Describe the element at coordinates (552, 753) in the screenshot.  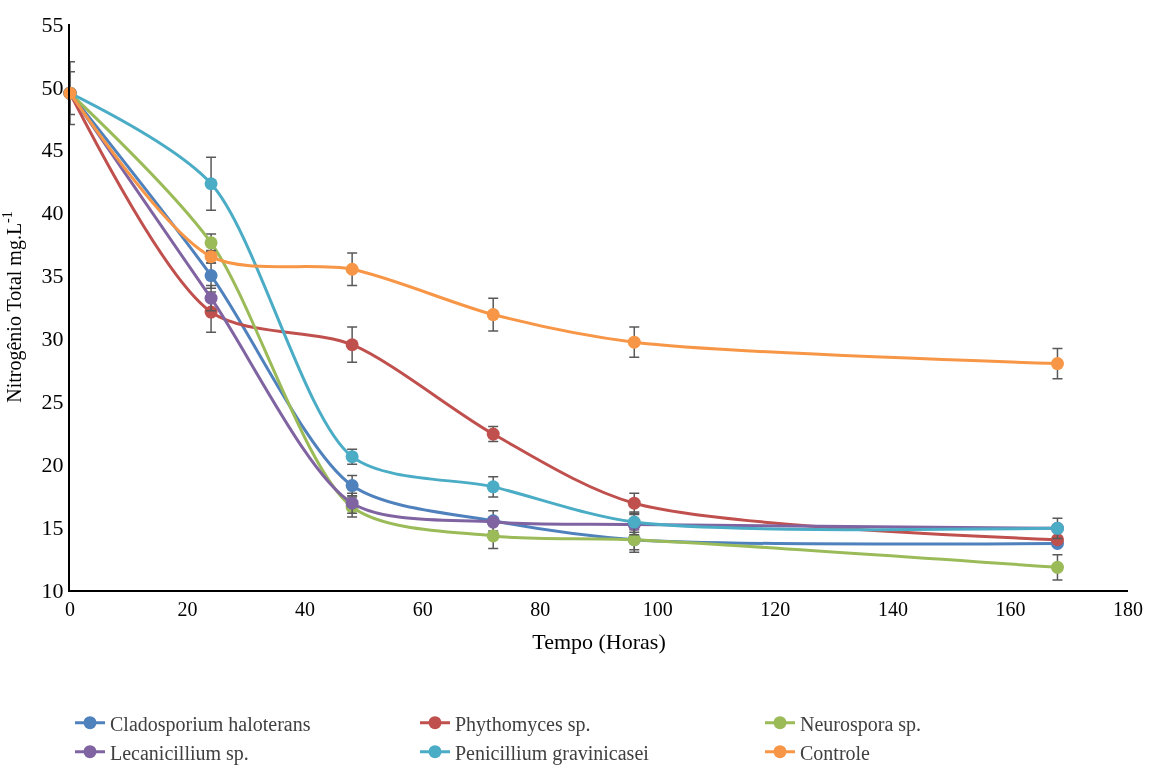
I see `legend-label: Penicillium gravinicasei` at that location.